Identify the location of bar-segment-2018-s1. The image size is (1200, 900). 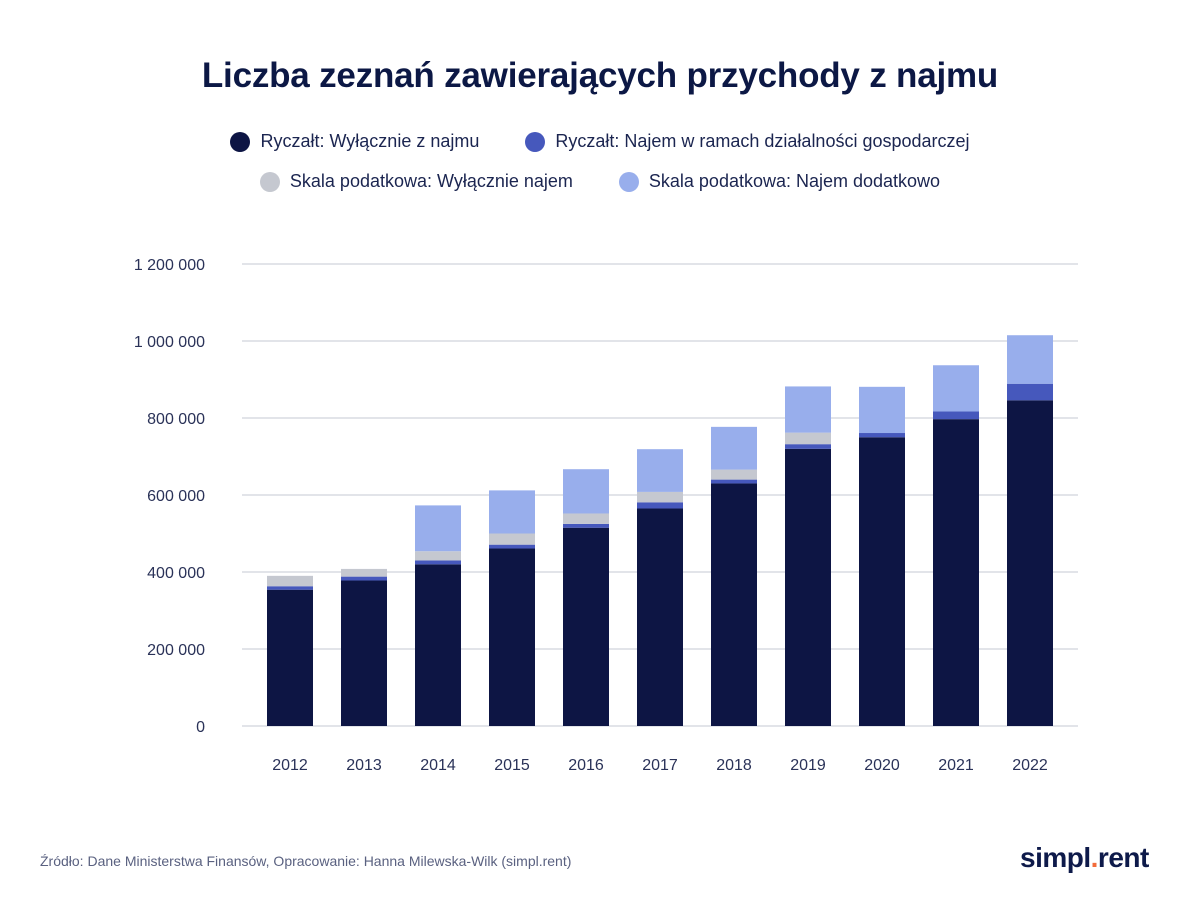
(734, 481).